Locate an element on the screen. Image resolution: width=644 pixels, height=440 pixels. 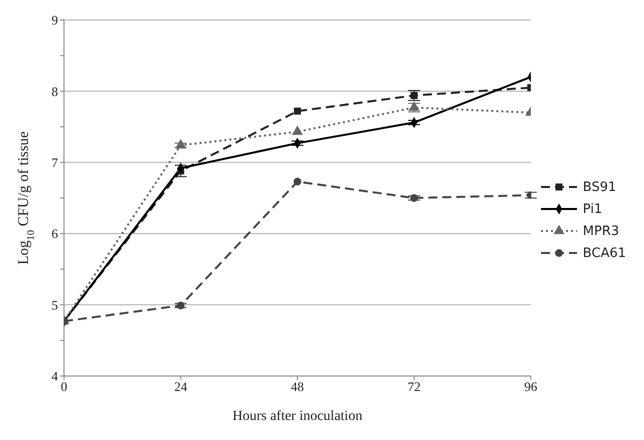
x-tick-label: 96 is located at coordinates (531, 386).